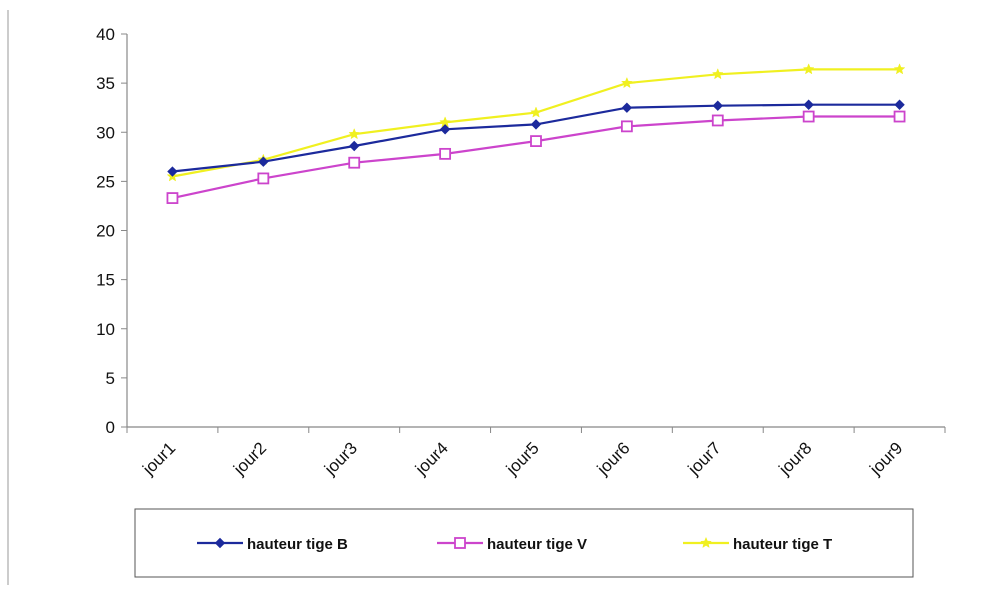 This screenshot has width=1007, height=590. Describe the element at coordinates (105, 280) in the screenshot. I see `y-tick-label: 15` at that location.